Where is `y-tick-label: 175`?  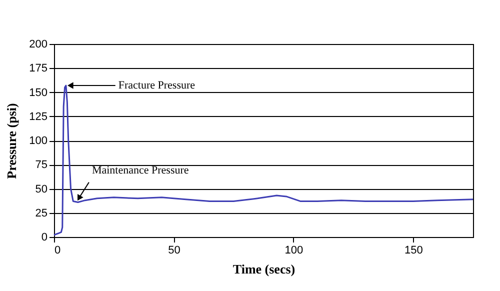 y-tick-label: 175 is located at coordinates (38, 68).